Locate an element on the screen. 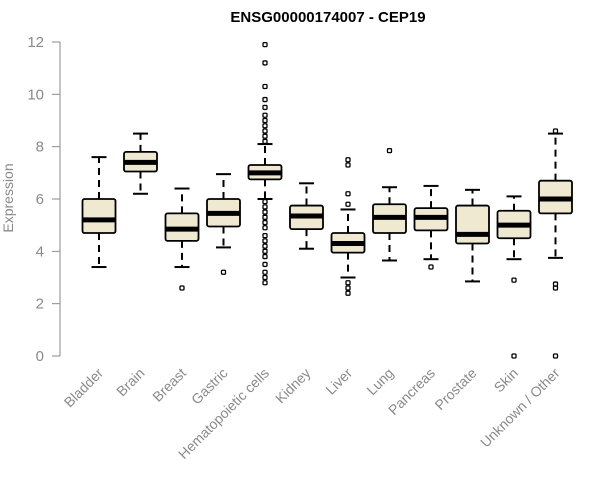 The width and height of the screenshot is (600, 500). box-bladder is located at coordinates (99, 212).